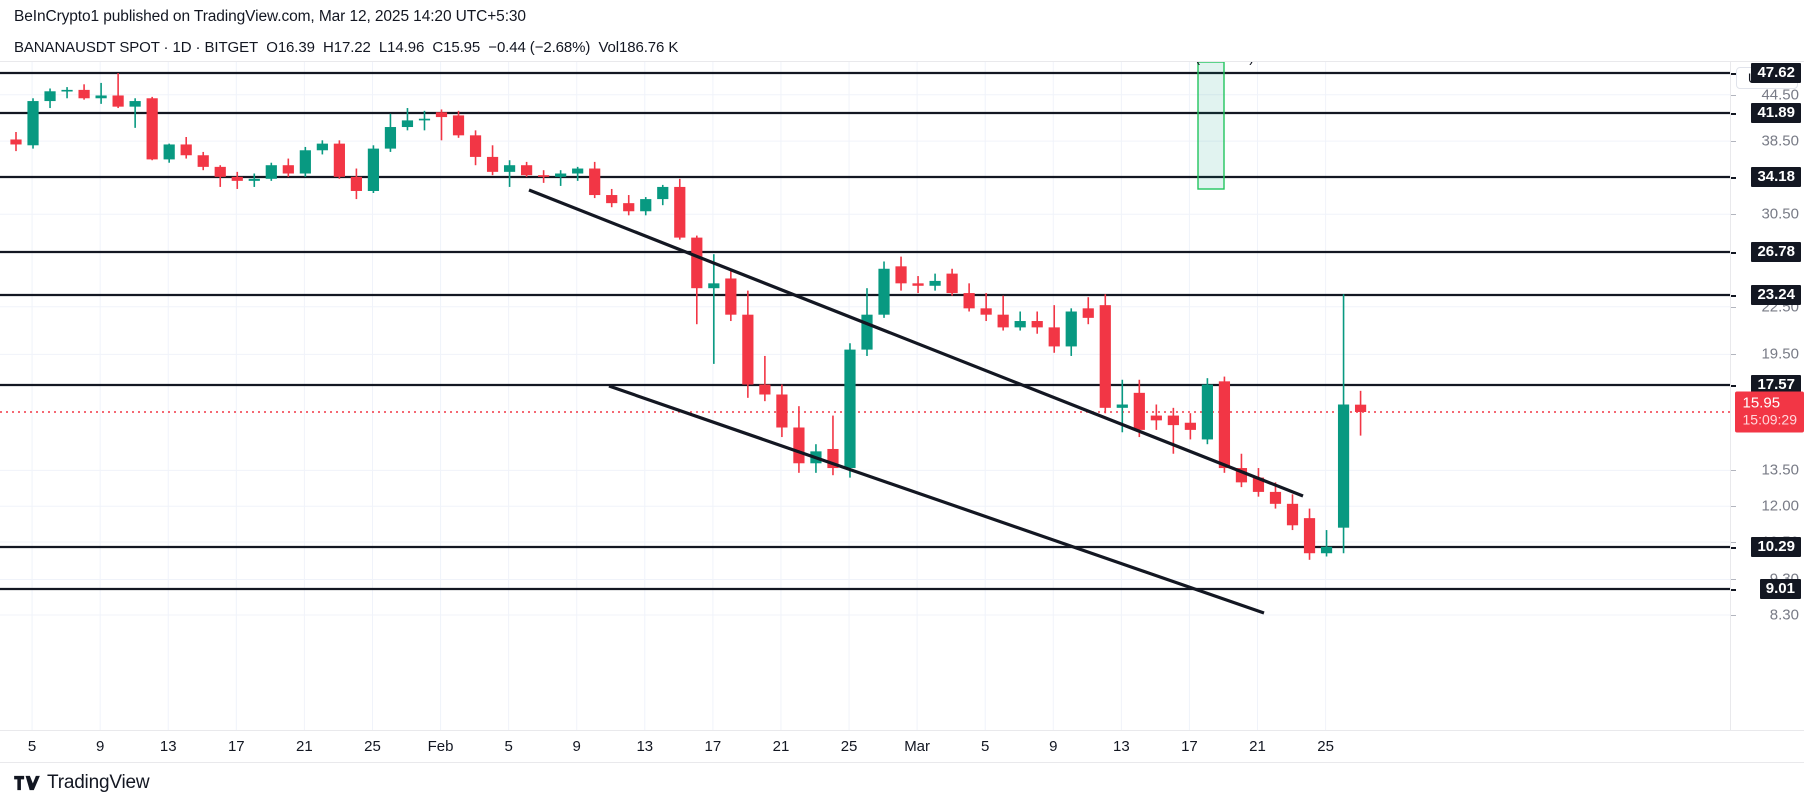  Describe the element at coordinates (576, 746) in the screenshot. I see `time-tick-label: 9` at that location.